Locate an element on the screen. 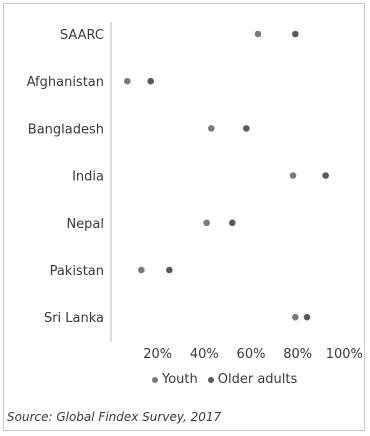  category-label-india: India is located at coordinates (88, 177).